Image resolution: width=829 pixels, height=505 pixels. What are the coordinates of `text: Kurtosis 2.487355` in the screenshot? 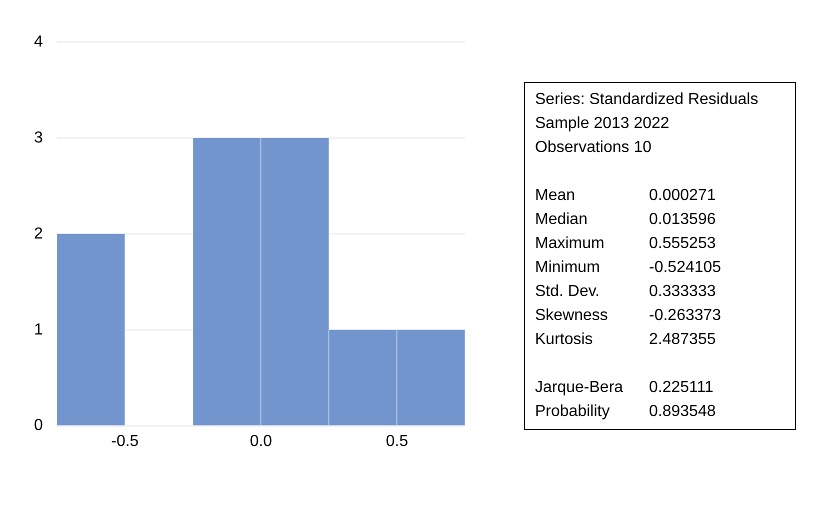 It's located at (625, 339).